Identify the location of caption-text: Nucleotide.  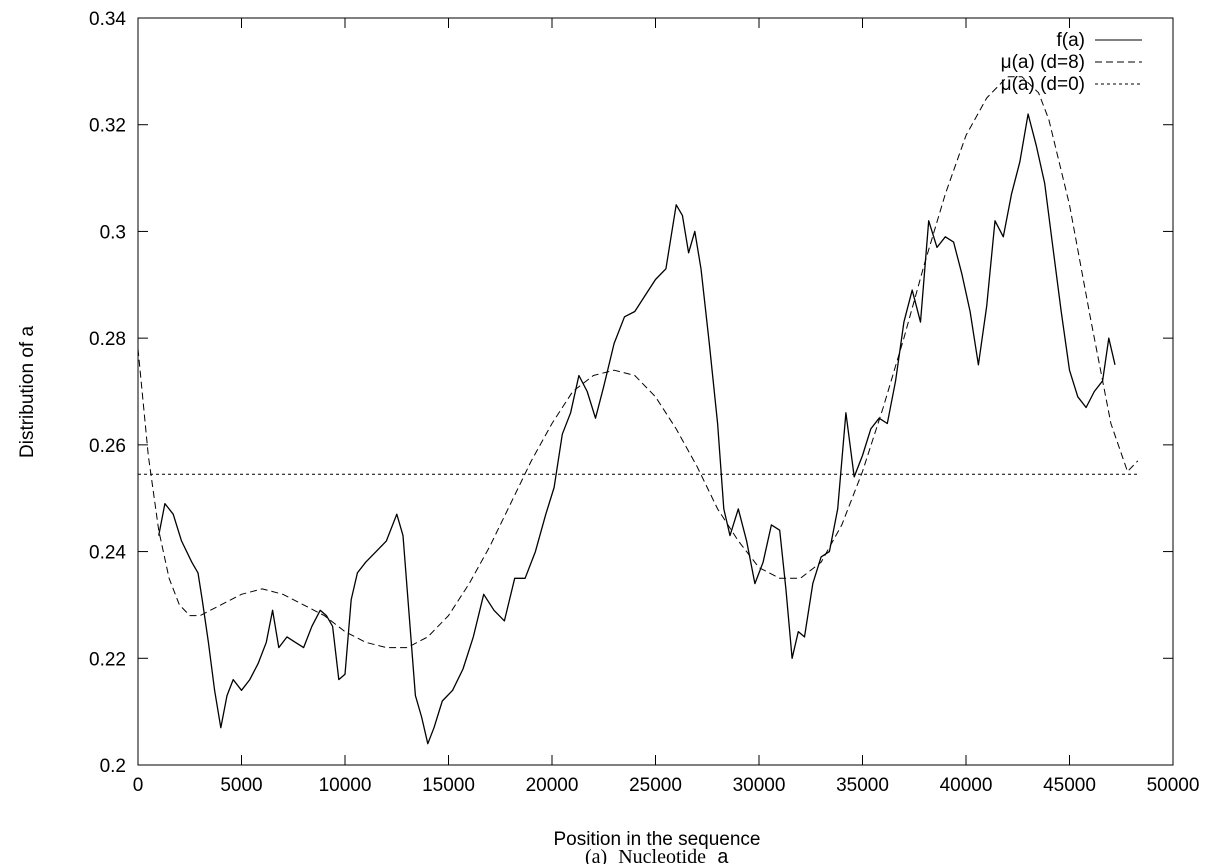
(662, 855).